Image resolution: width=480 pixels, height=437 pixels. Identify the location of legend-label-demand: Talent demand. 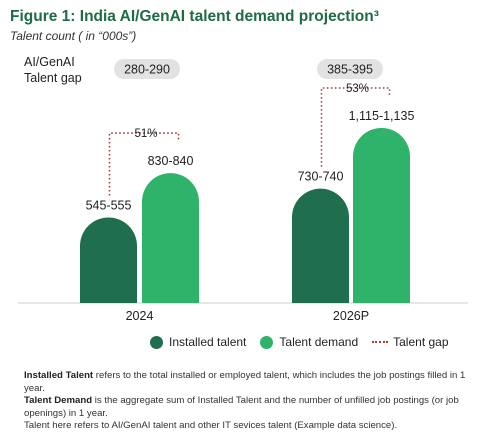
(319, 342).